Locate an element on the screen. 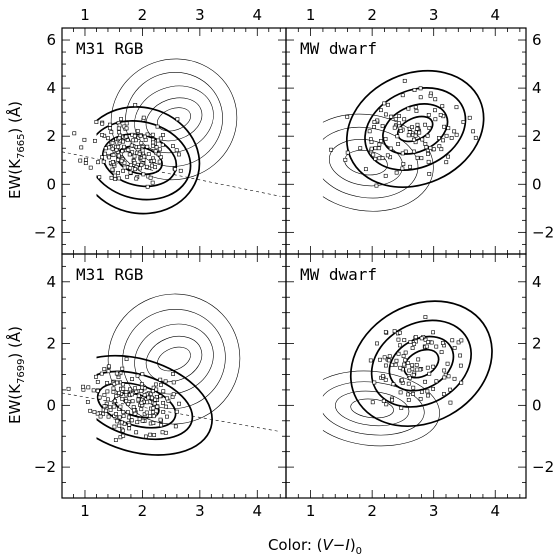  plot-area is located at coordinates (171, 374).